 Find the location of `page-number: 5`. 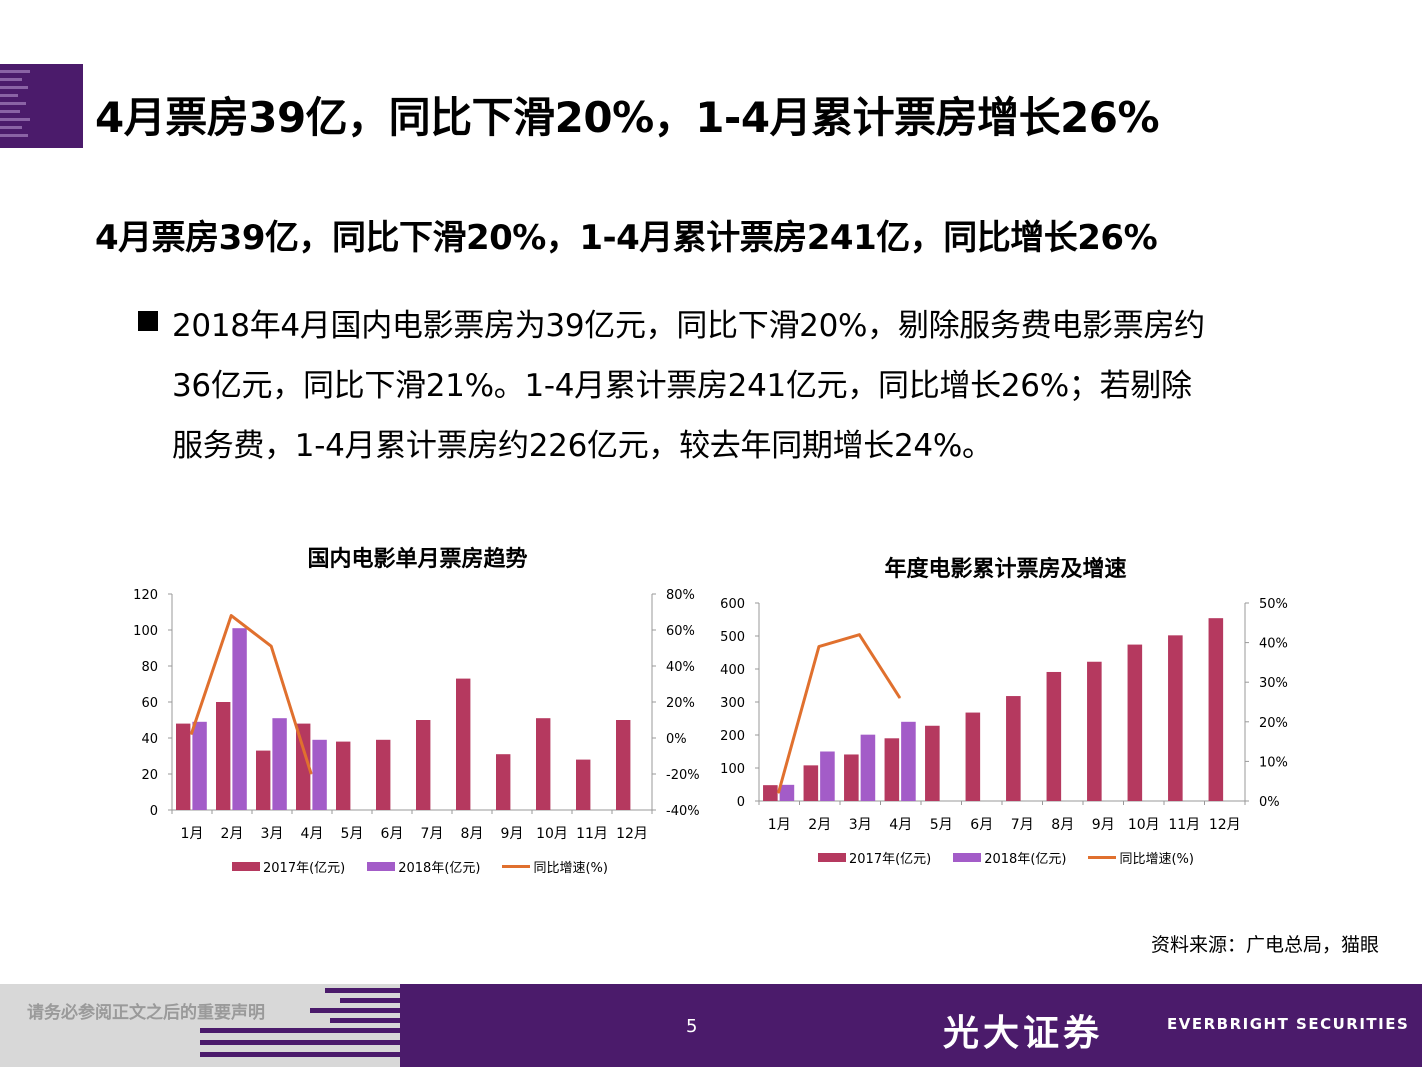

page-number: 5 is located at coordinates (692, 1026).